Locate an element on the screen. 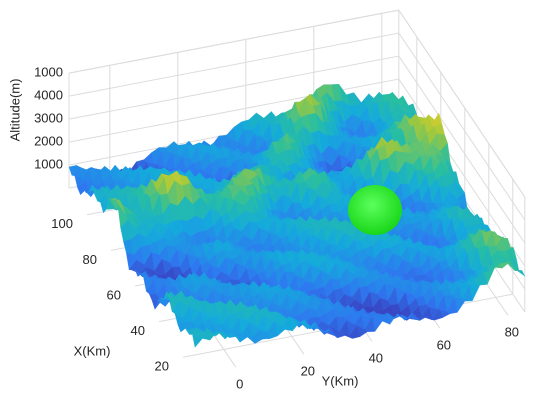 The width and height of the screenshot is (550, 395). x-tick-label: 100 is located at coordinates (62, 223).